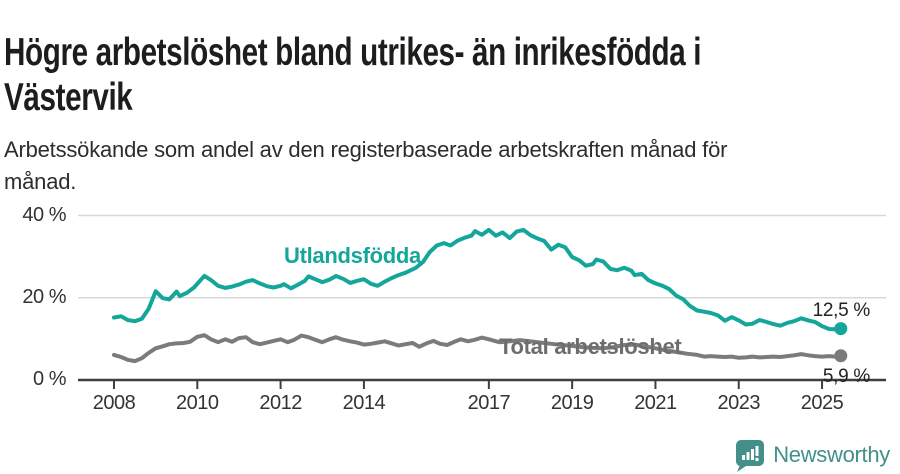  I want to click on newsworthy-branding: Newsworthy, so click(812, 455).